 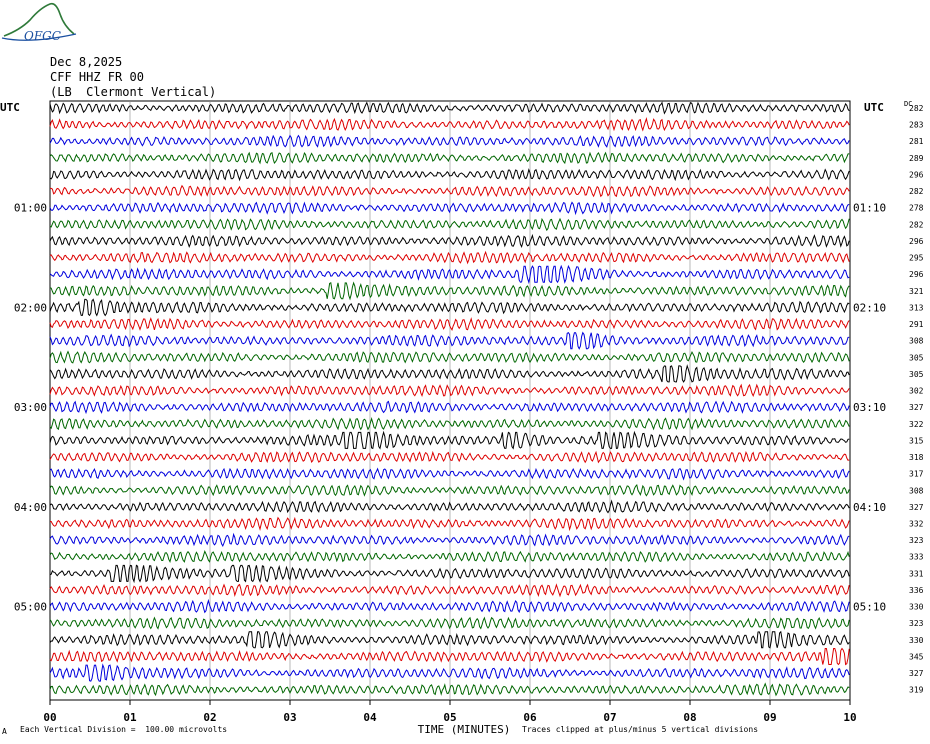 I want to click on x-tick-label: 02, so click(x=209, y=717).